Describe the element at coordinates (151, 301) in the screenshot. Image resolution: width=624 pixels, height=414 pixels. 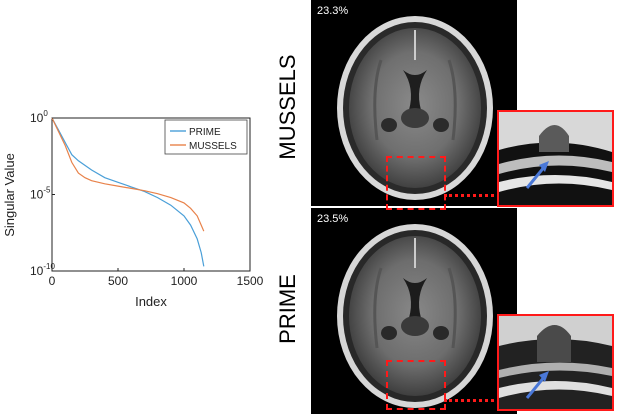
I see `x-axis-label: Index` at that location.